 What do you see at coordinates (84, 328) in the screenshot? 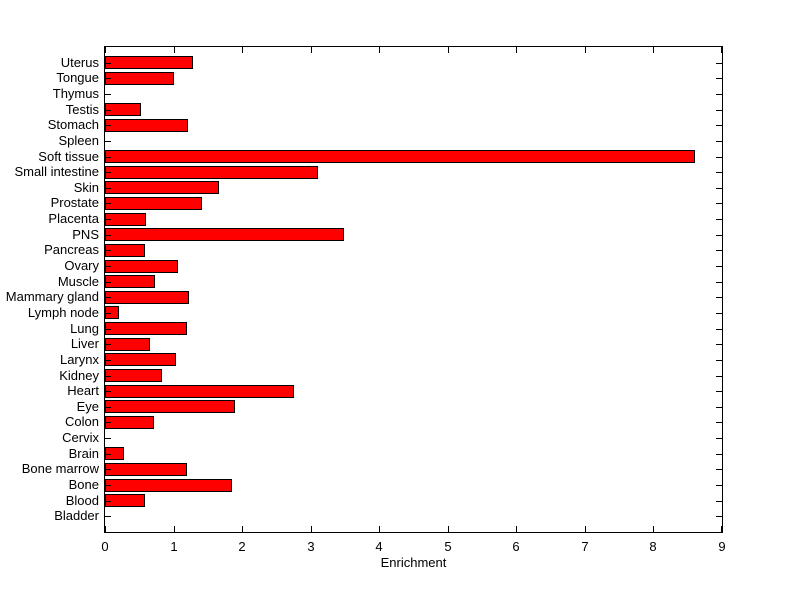
I see `y-tick-label-lung: Lung` at bounding box center [84, 328].